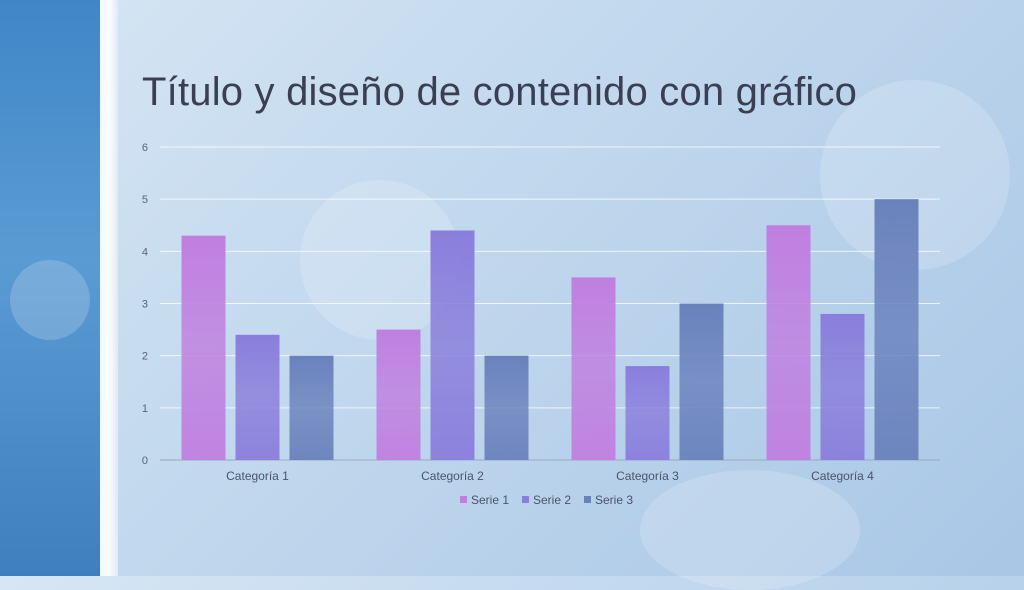 The width and height of the screenshot is (1024, 590). Describe the element at coordinates (257, 476) in the screenshot. I see `x-category-label: Categoría 1` at that location.